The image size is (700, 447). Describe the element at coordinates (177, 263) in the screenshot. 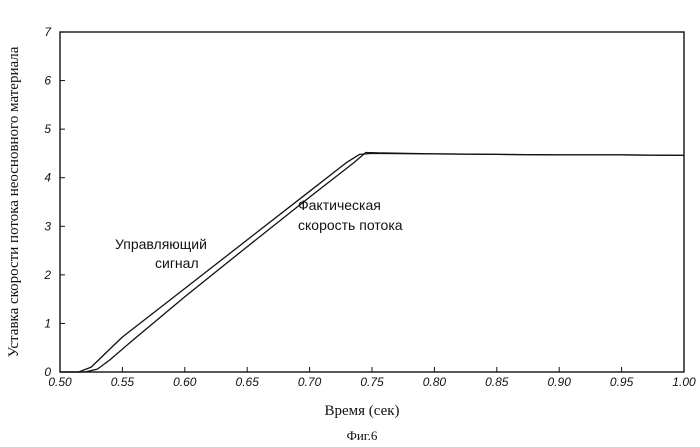

I see `control-signal-label-line2: сигнал` at that location.